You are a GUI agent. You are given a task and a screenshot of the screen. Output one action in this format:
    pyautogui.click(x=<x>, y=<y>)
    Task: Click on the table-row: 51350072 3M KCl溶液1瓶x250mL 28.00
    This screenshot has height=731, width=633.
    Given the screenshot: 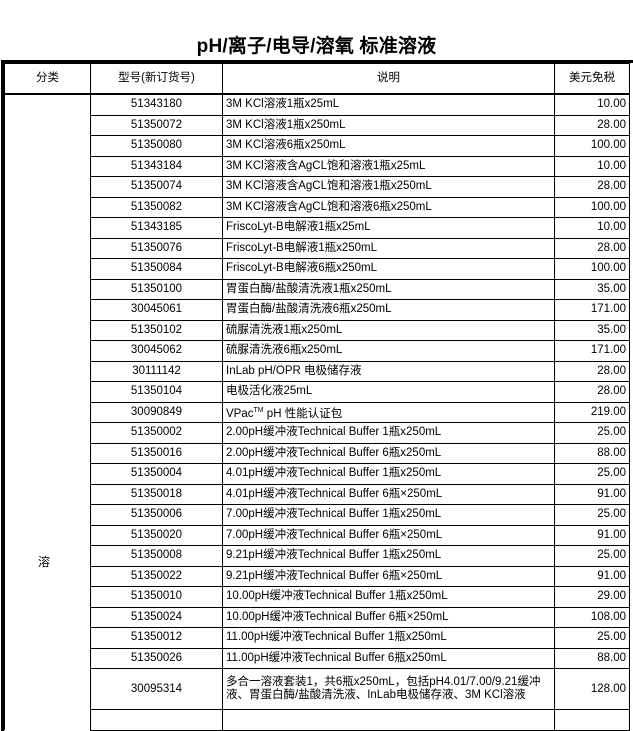 What is the action you would take?
    pyautogui.click(x=317, y=125)
    